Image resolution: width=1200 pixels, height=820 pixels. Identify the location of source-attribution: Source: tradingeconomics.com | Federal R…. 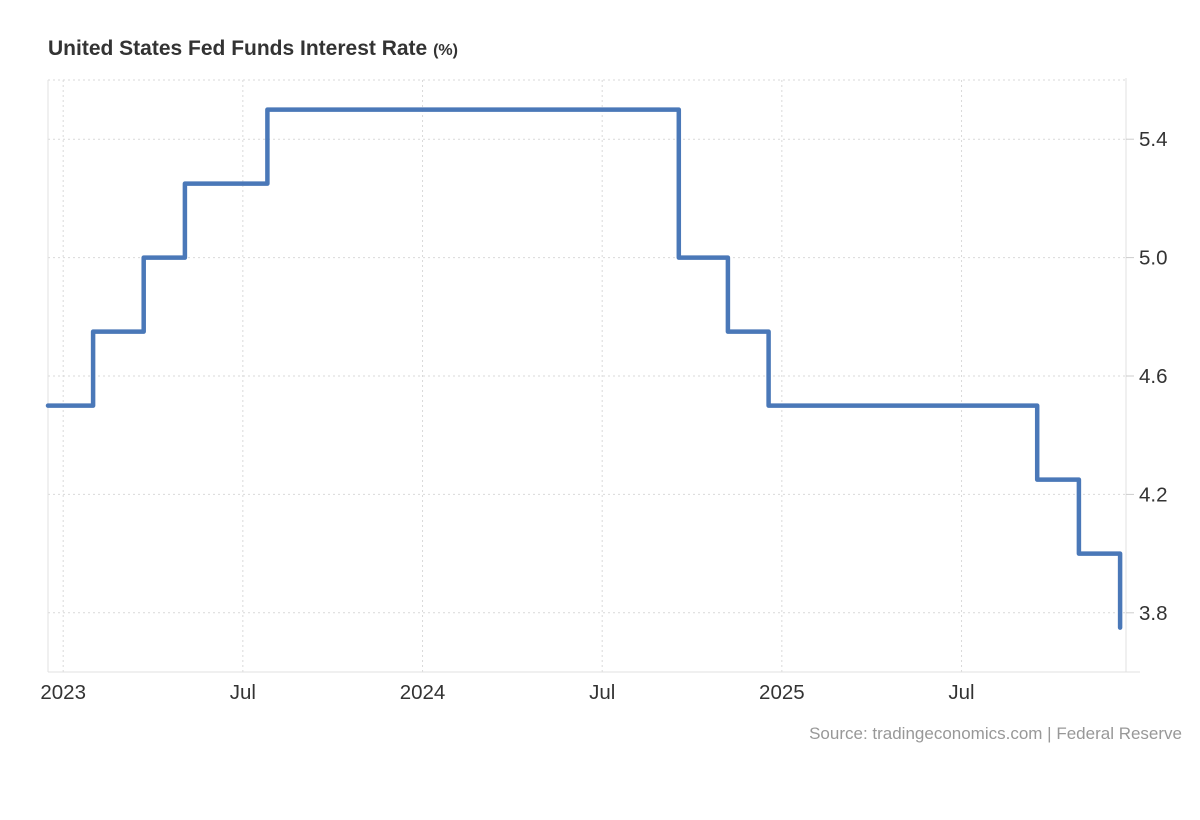
(995, 733).